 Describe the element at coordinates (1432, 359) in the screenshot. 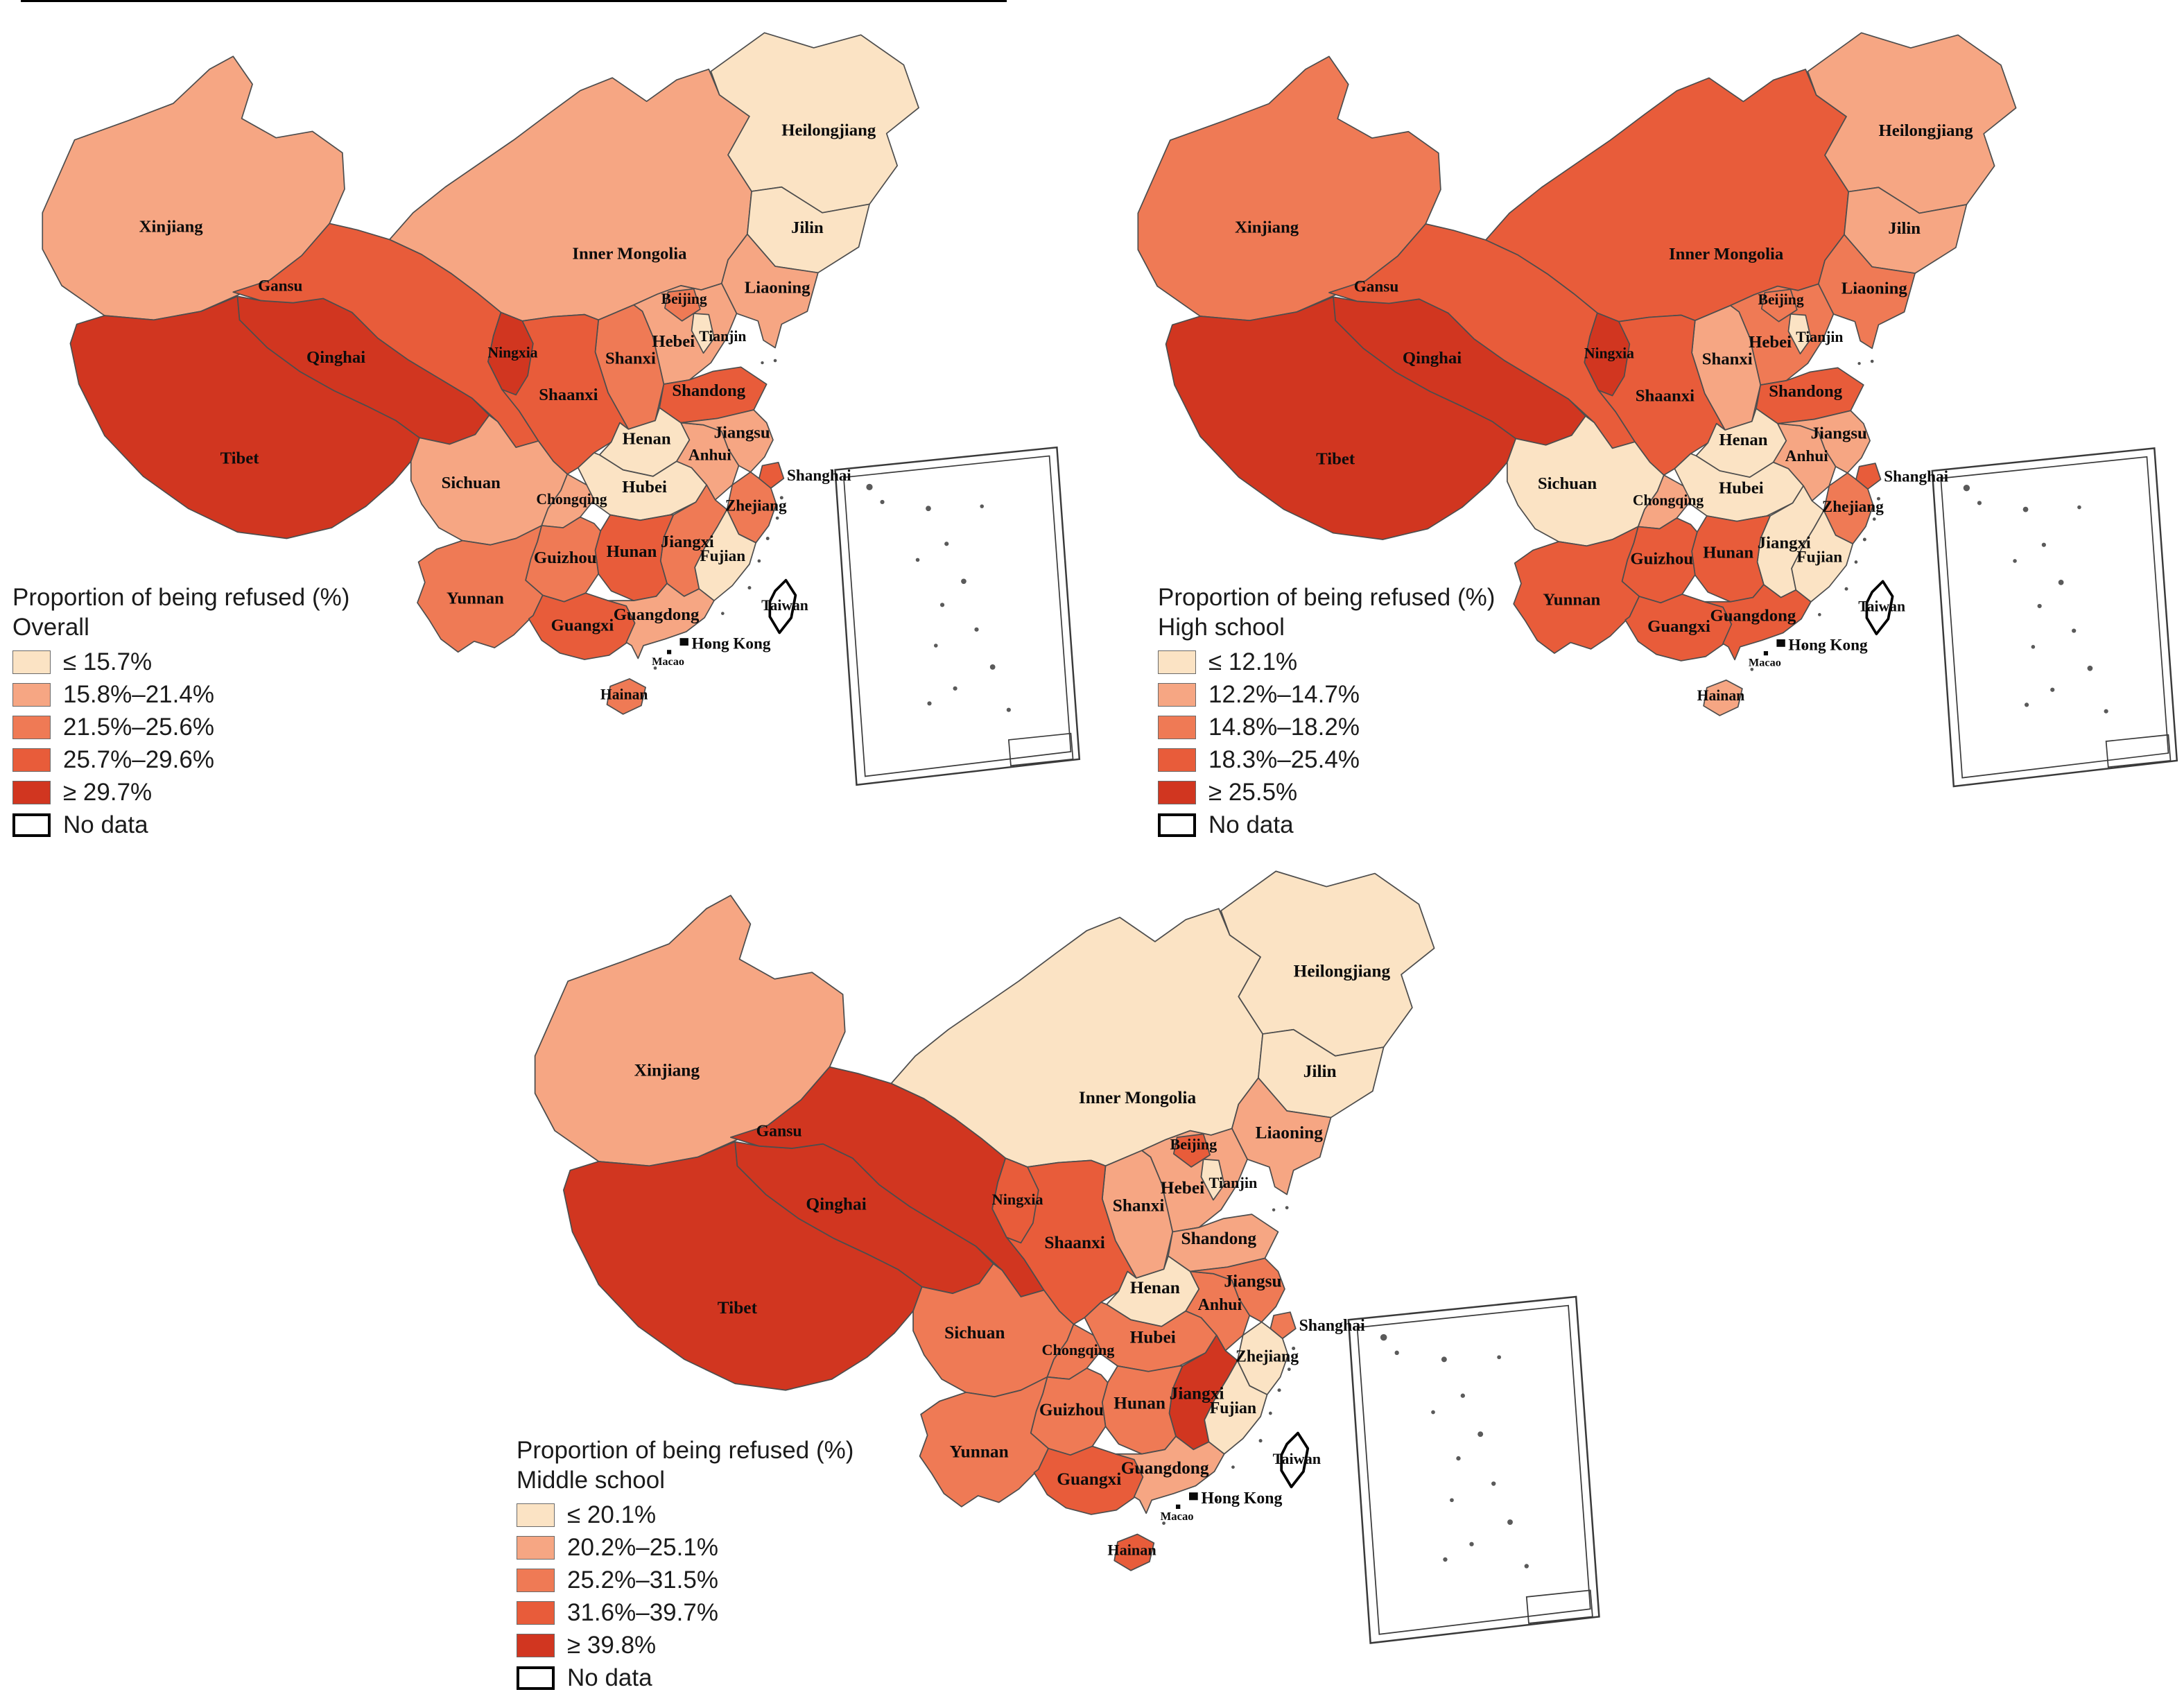

I see `province-label-qinghai: Qinghai` at that location.